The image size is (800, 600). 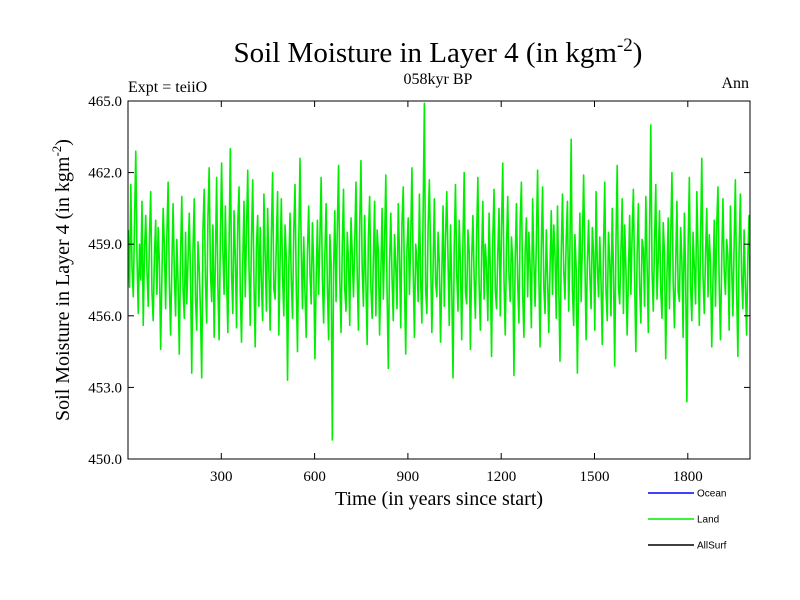 I want to click on y-tick-label: 462.0, so click(x=105, y=174).